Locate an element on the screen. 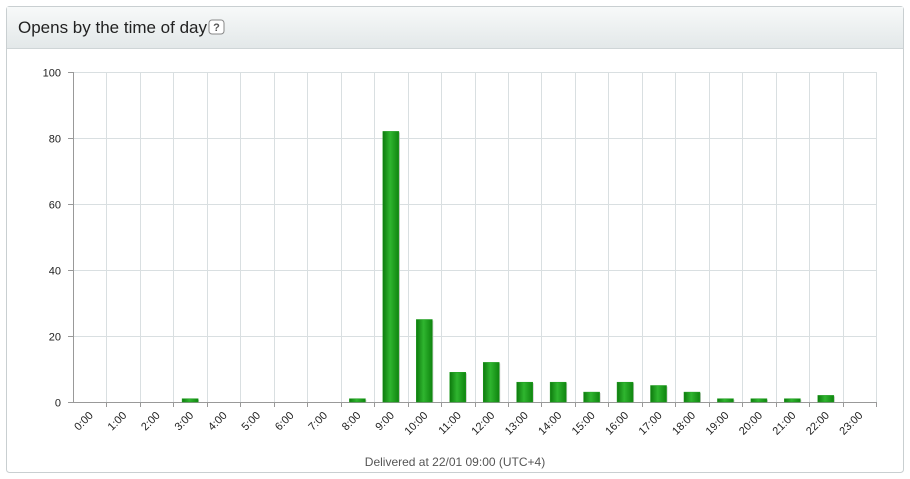 The width and height of the screenshot is (910, 479). help-icon-text: ? is located at coordinates (216, 28).